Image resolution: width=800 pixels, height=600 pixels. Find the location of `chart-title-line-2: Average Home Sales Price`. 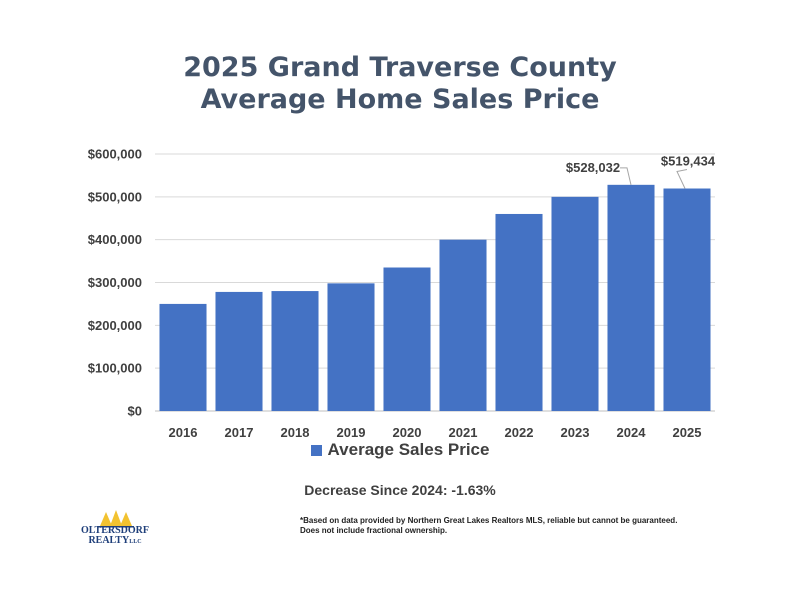

chart-title-line-2: Average Home Sales Price is located at coordinates (400, 99).